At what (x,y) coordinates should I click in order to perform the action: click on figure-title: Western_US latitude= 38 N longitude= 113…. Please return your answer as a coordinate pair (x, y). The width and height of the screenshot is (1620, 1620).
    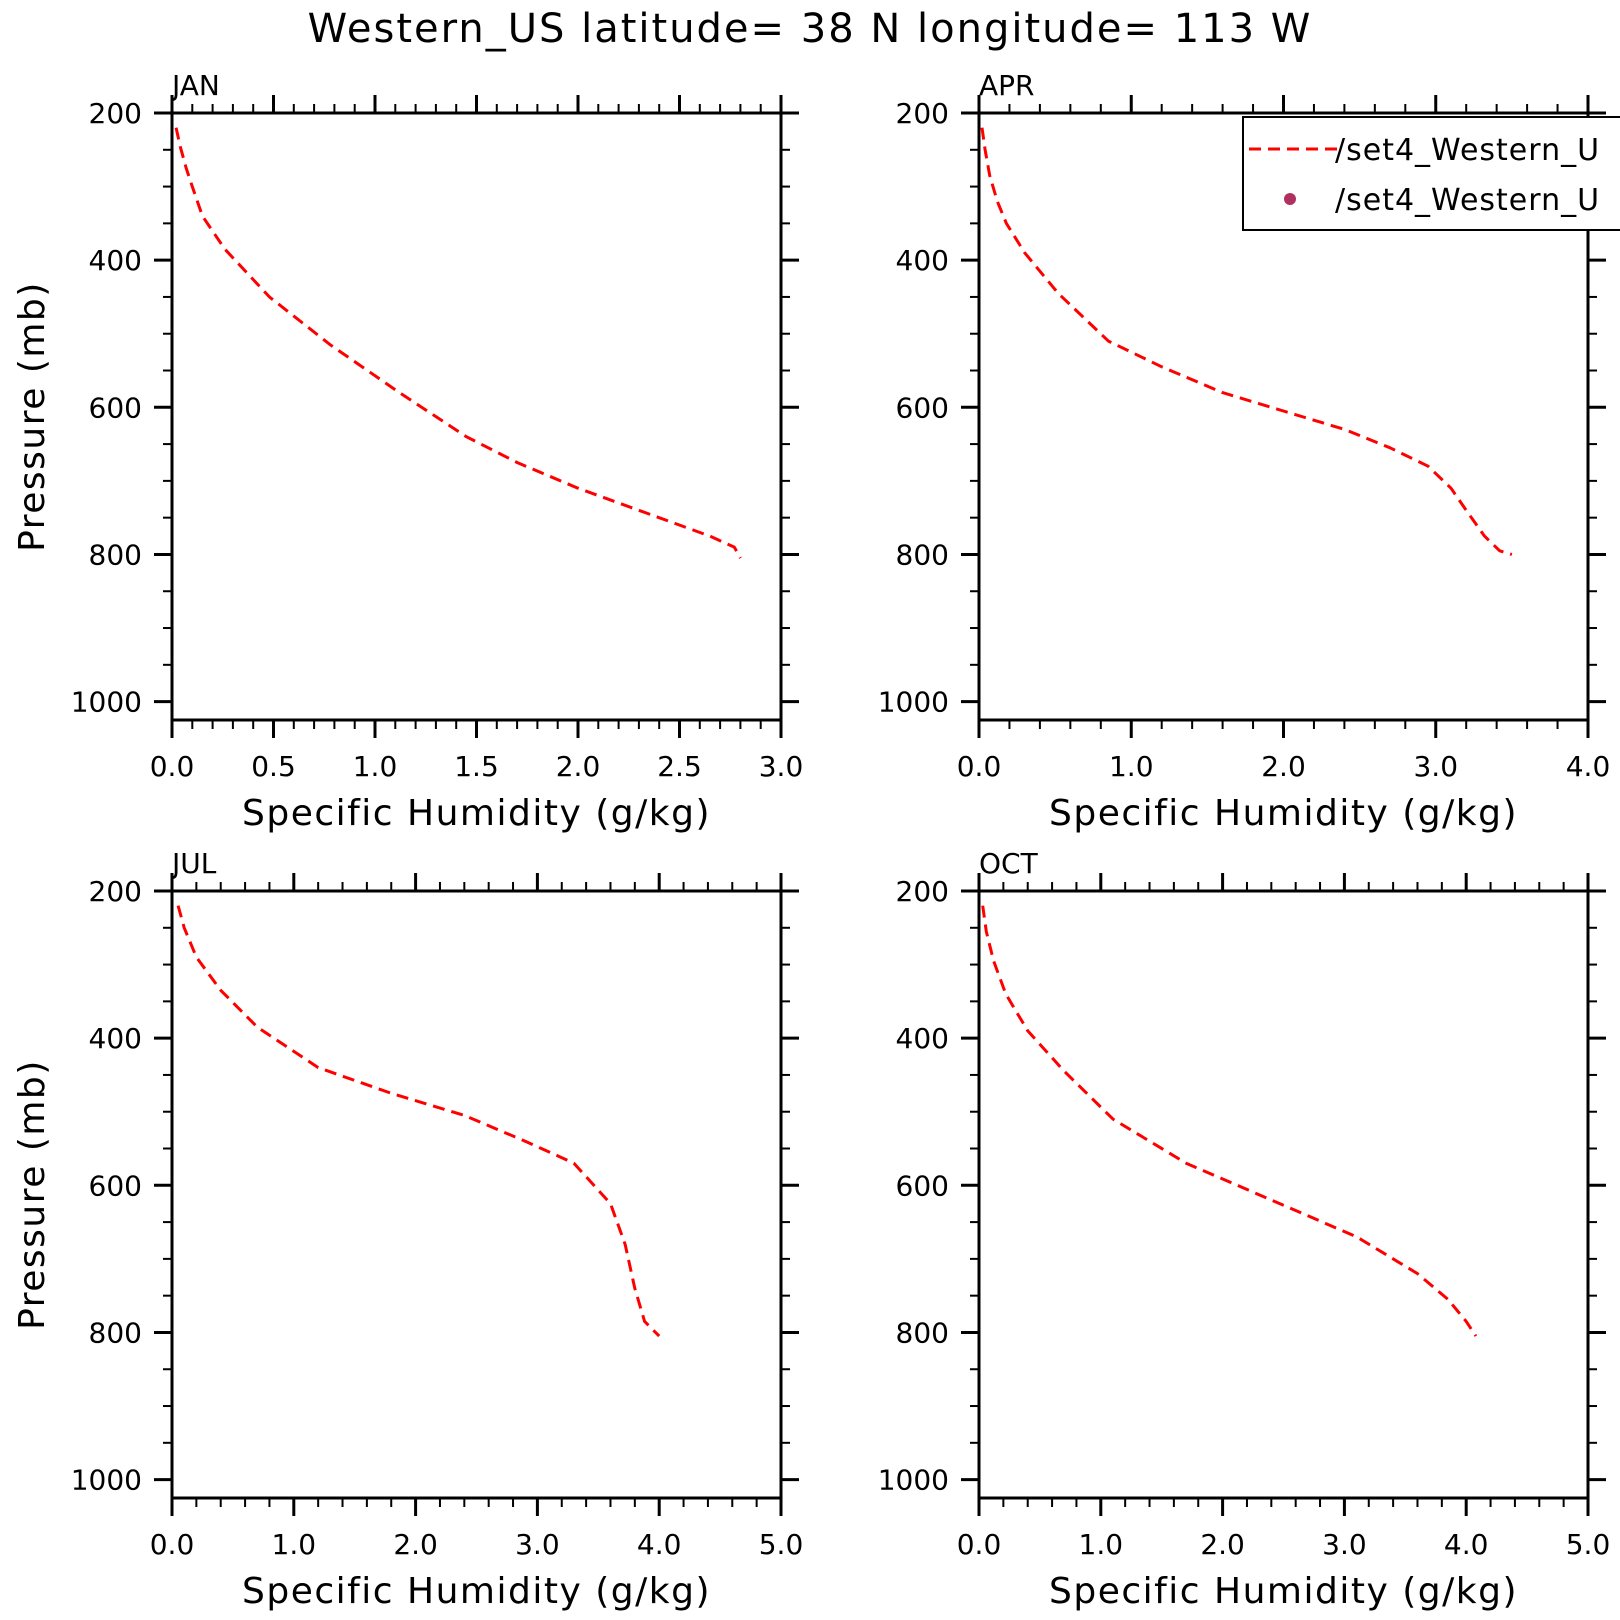
    Looking at the image, I should click on (810, 29).